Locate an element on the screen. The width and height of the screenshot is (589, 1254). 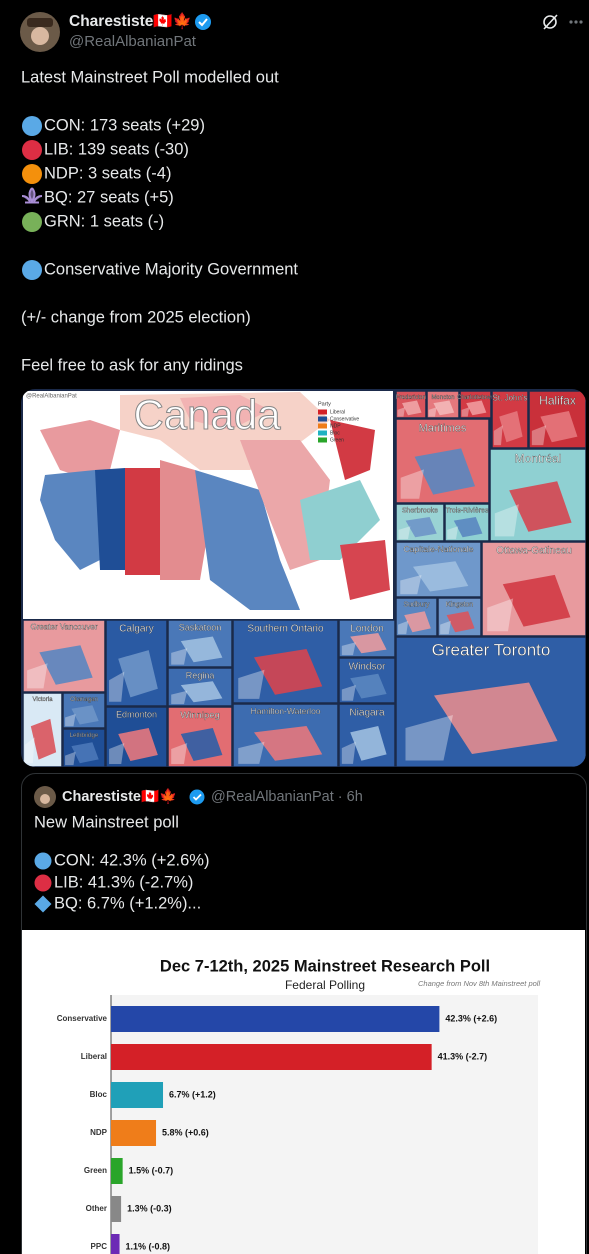
map-panel-label: Sudbury is located at coordinates (416, 605).